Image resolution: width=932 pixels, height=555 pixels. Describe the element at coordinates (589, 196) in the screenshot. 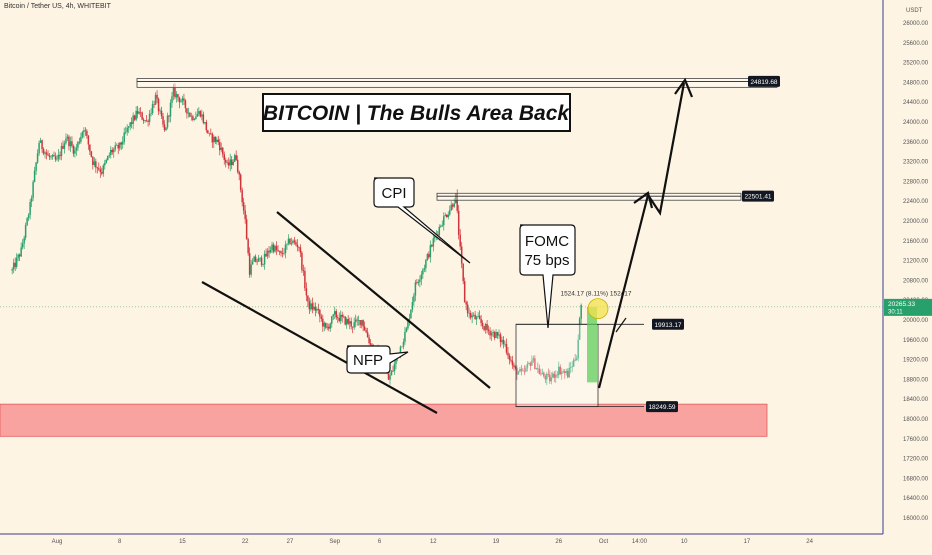

I see `resistance-zone-mid` at that location.